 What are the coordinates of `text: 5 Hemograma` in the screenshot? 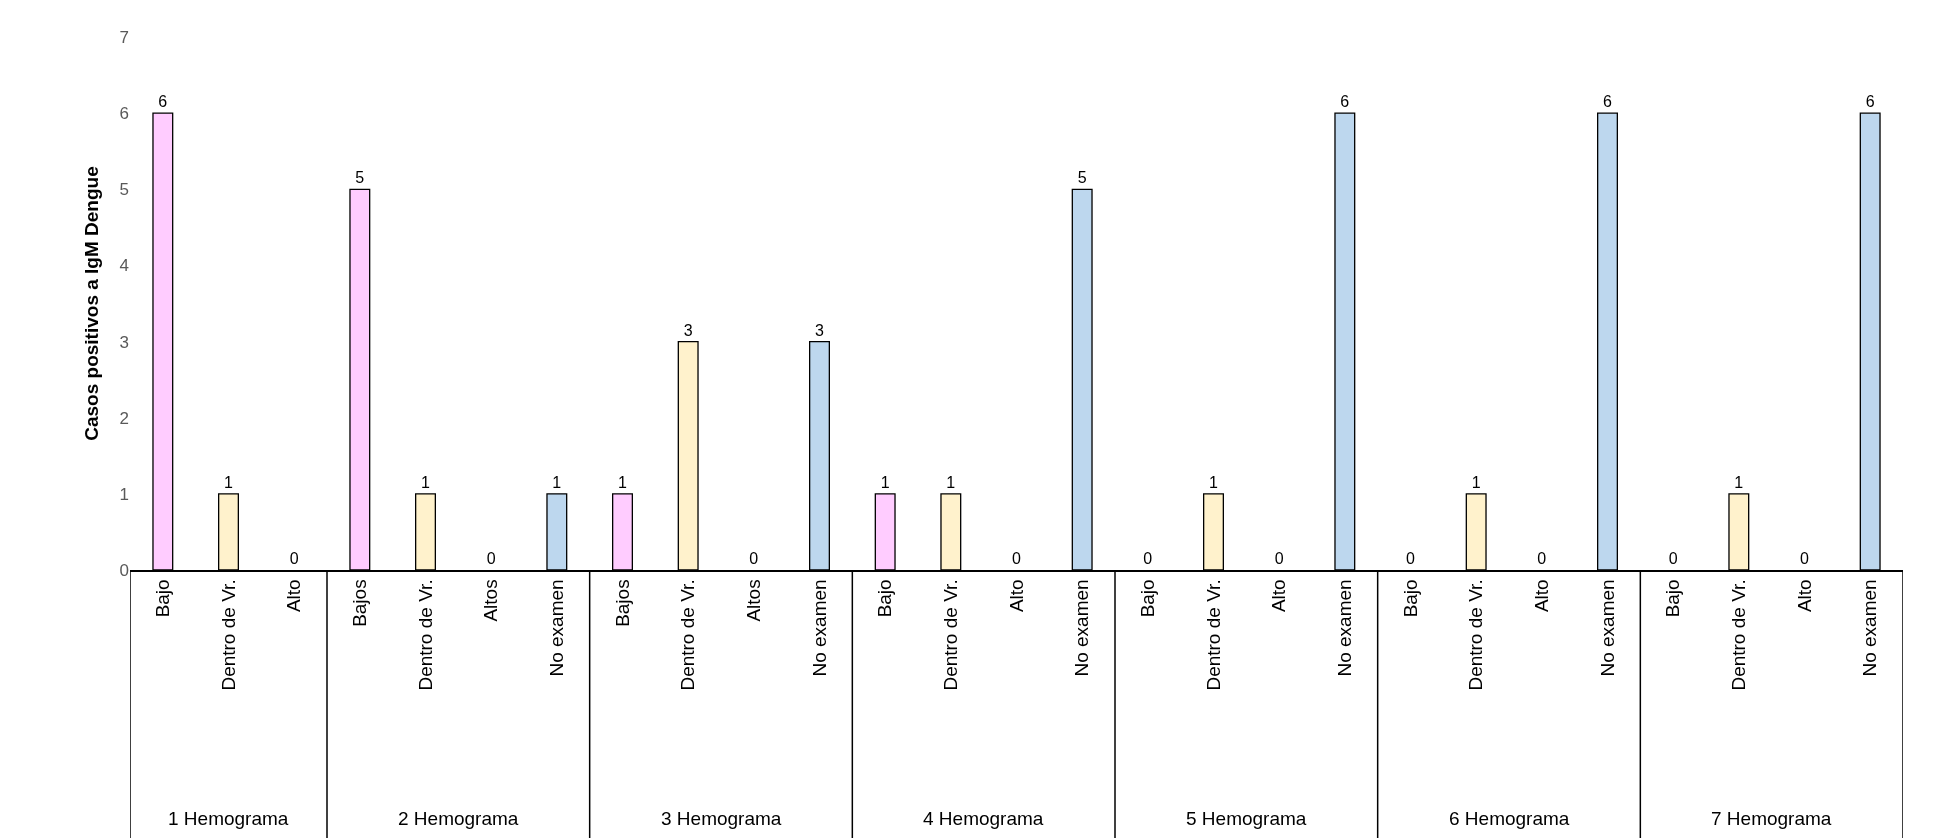 It's located at (1246, 818).